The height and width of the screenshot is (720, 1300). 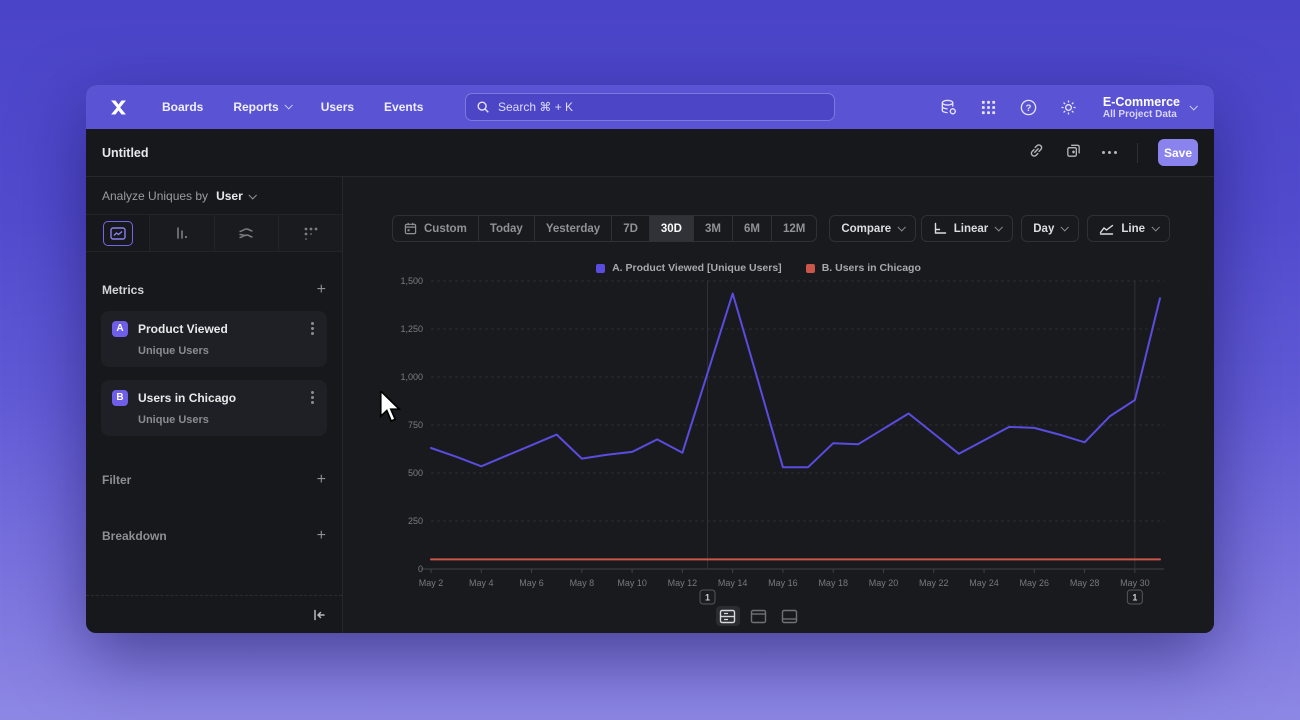 I want to click on help-icon: ?, so click(x=1029, y=107).